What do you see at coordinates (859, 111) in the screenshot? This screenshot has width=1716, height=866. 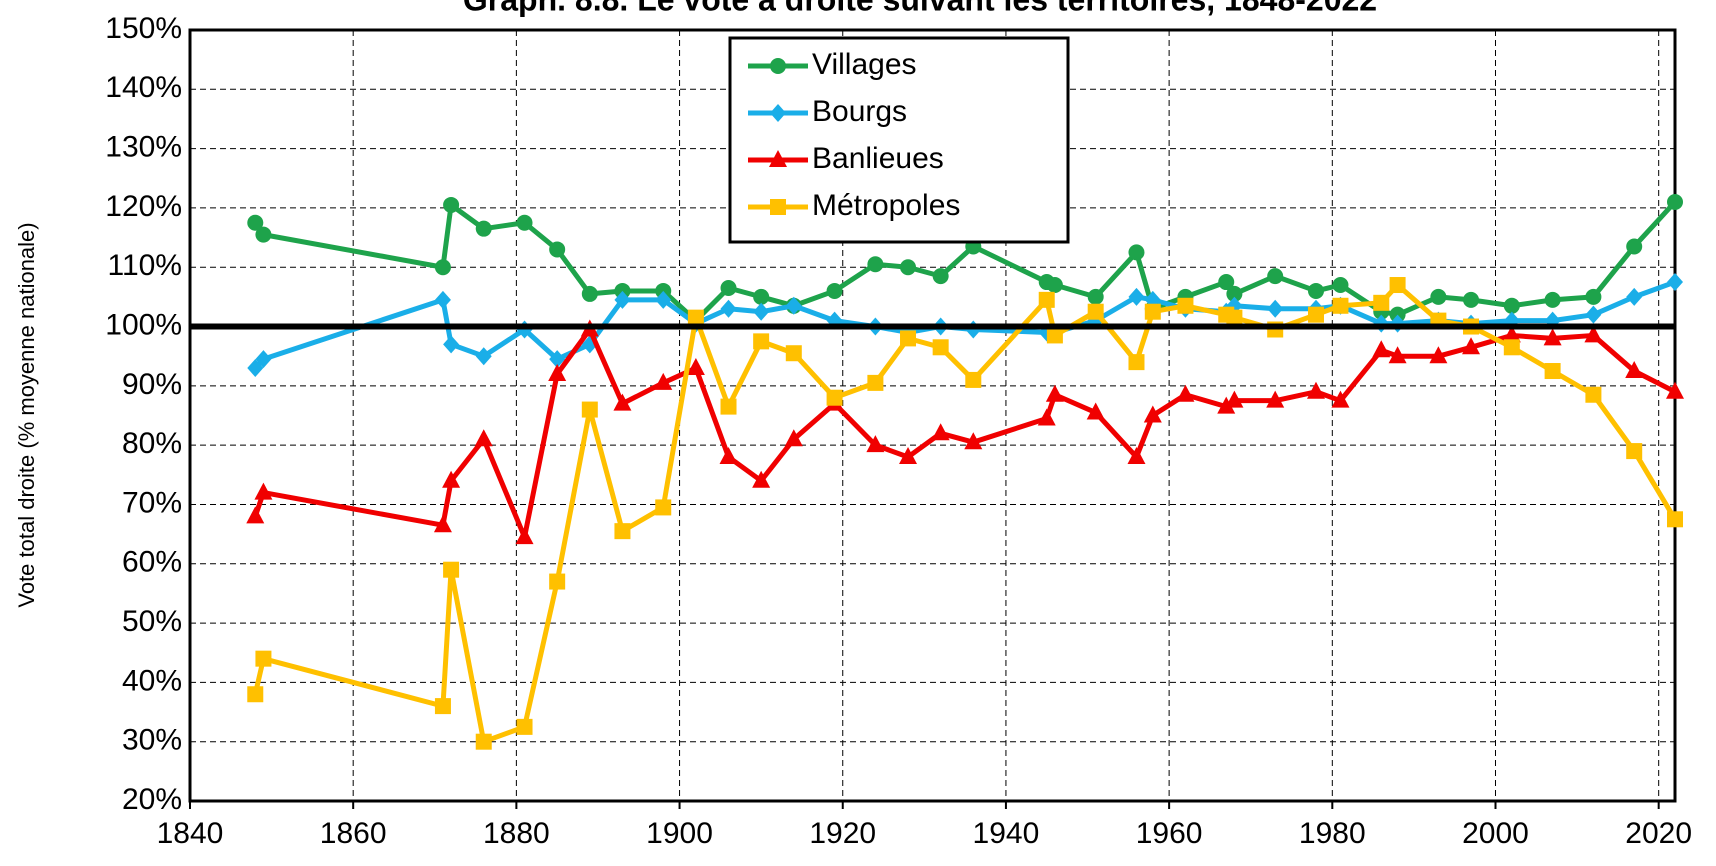 I see `legend-label: Bourgs` at bounding box center [859, 111].